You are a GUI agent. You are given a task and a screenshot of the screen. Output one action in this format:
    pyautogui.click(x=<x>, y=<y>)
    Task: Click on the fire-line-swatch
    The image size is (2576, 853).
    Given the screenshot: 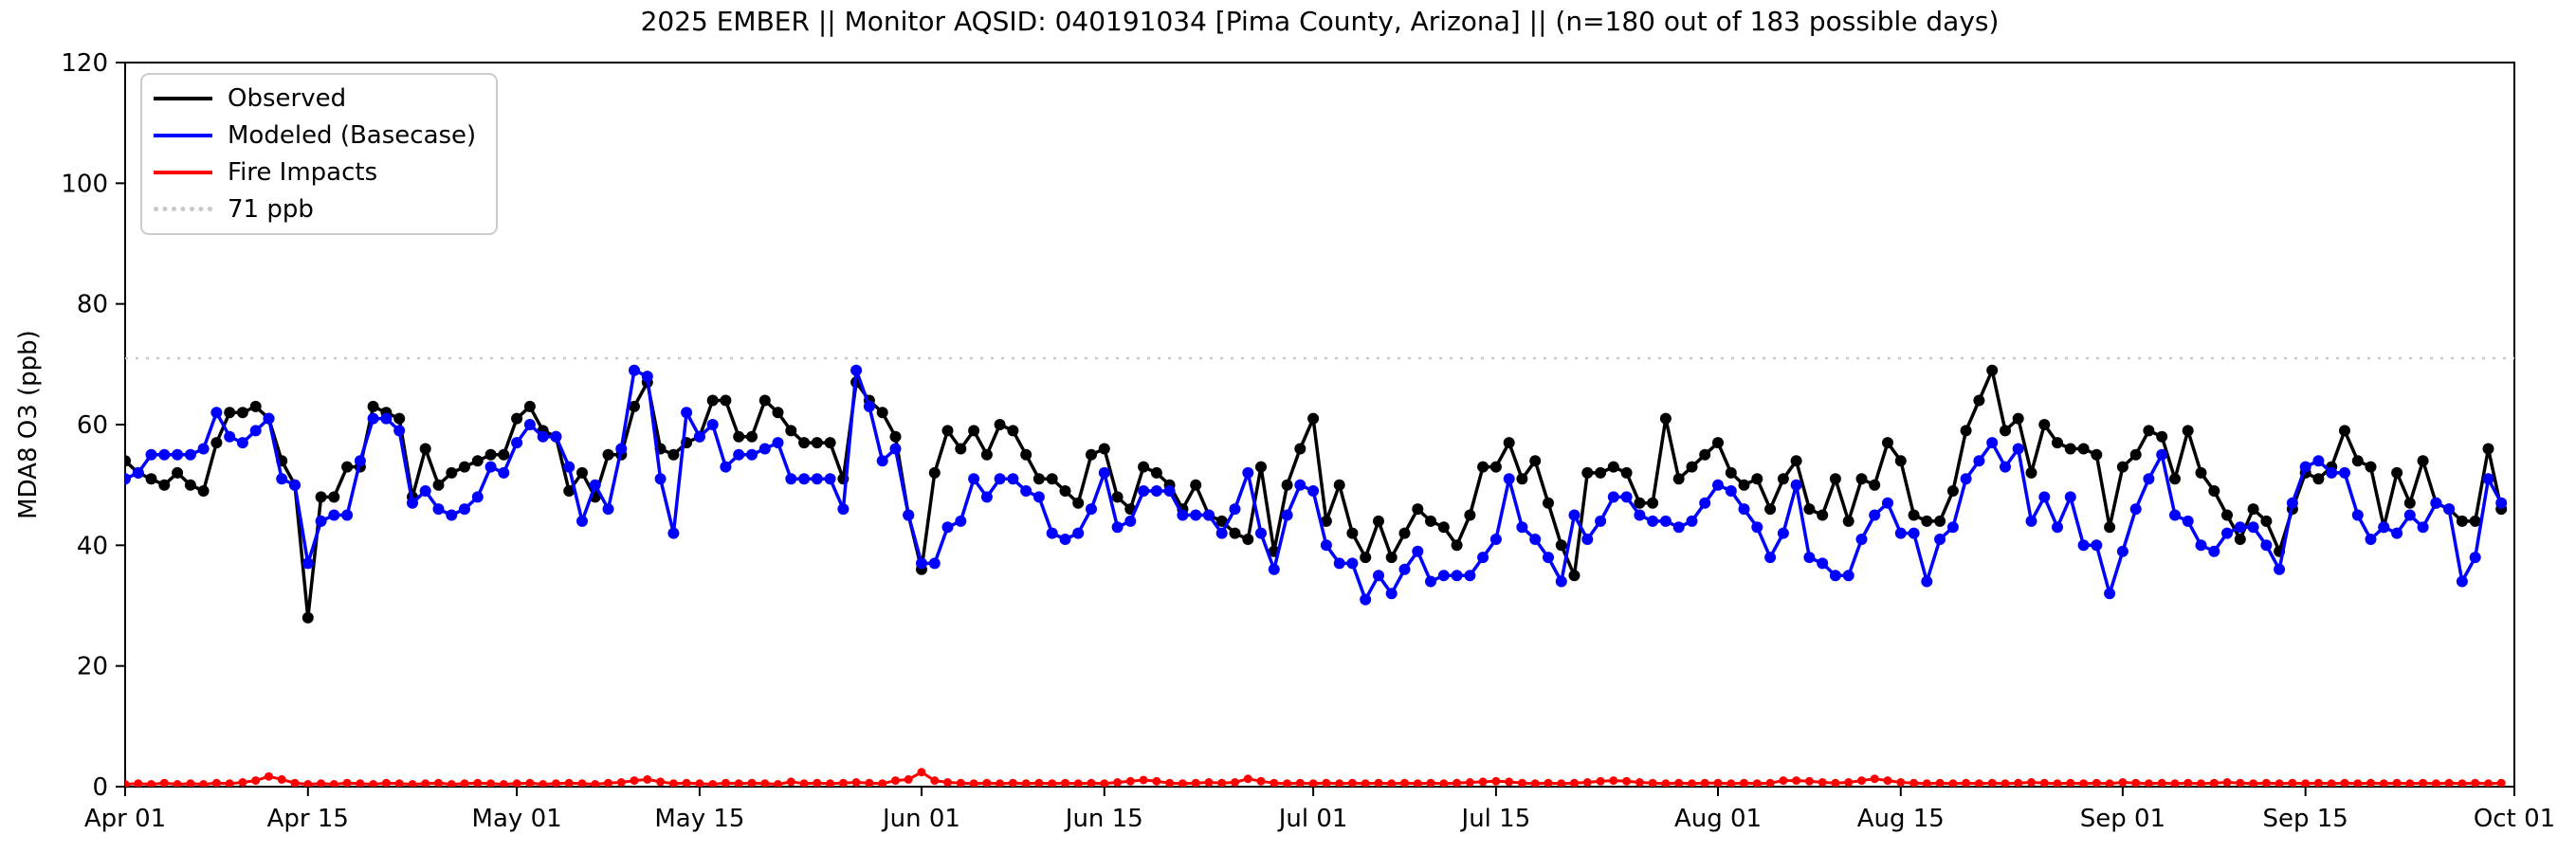 What is the action you would take?
    pyautogui.click(x=183, y=172)
    